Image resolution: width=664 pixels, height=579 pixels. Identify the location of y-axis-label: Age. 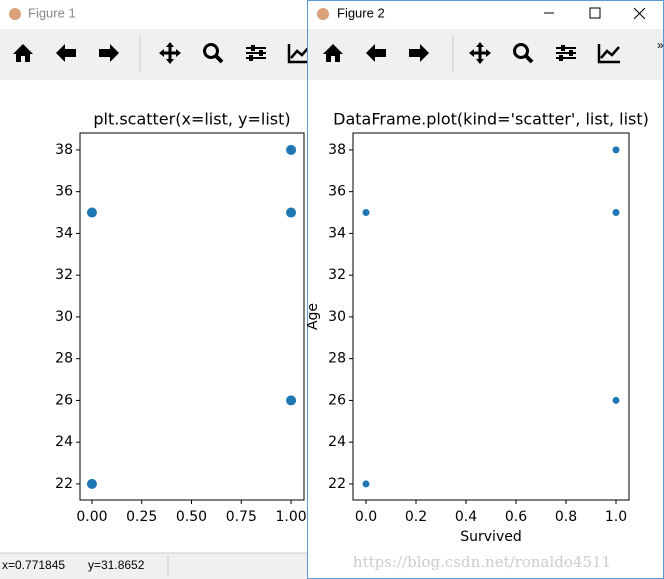
(314, 316).